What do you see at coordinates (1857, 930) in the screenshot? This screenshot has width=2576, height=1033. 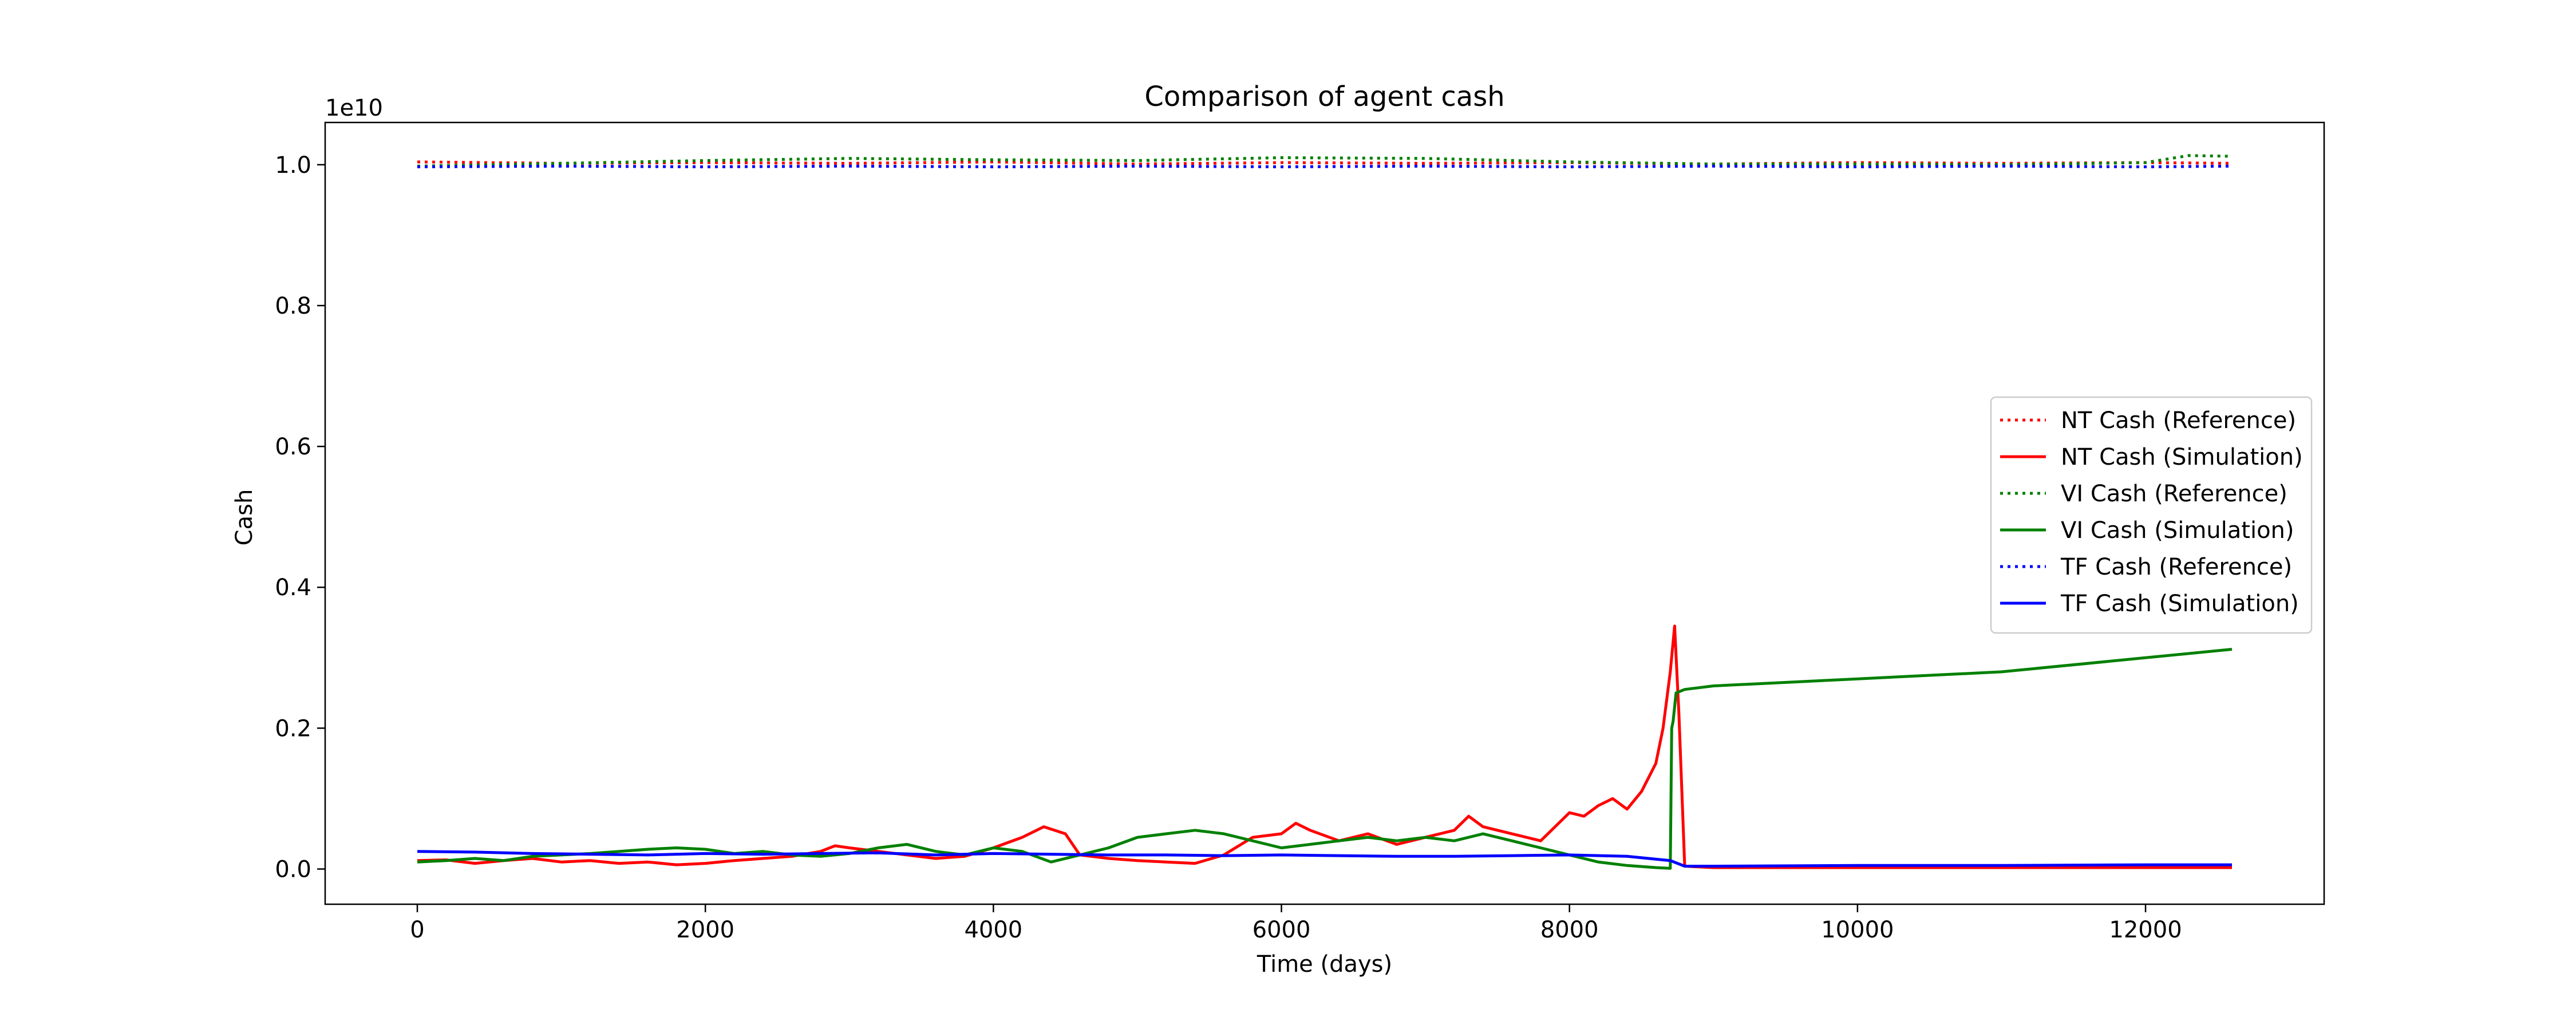 I see `x-tick-label: 10000` at bounding box center [1857, 930].